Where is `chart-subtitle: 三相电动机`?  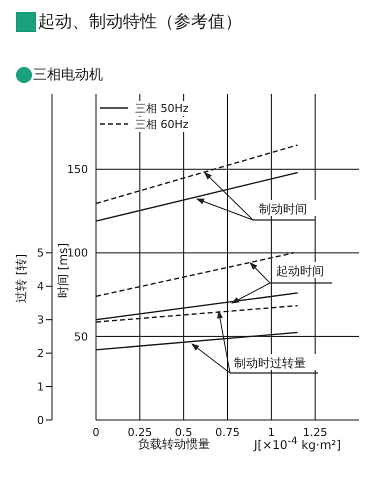 chart-subtitle: 三相电动机 is located at coordinates (68, 75).